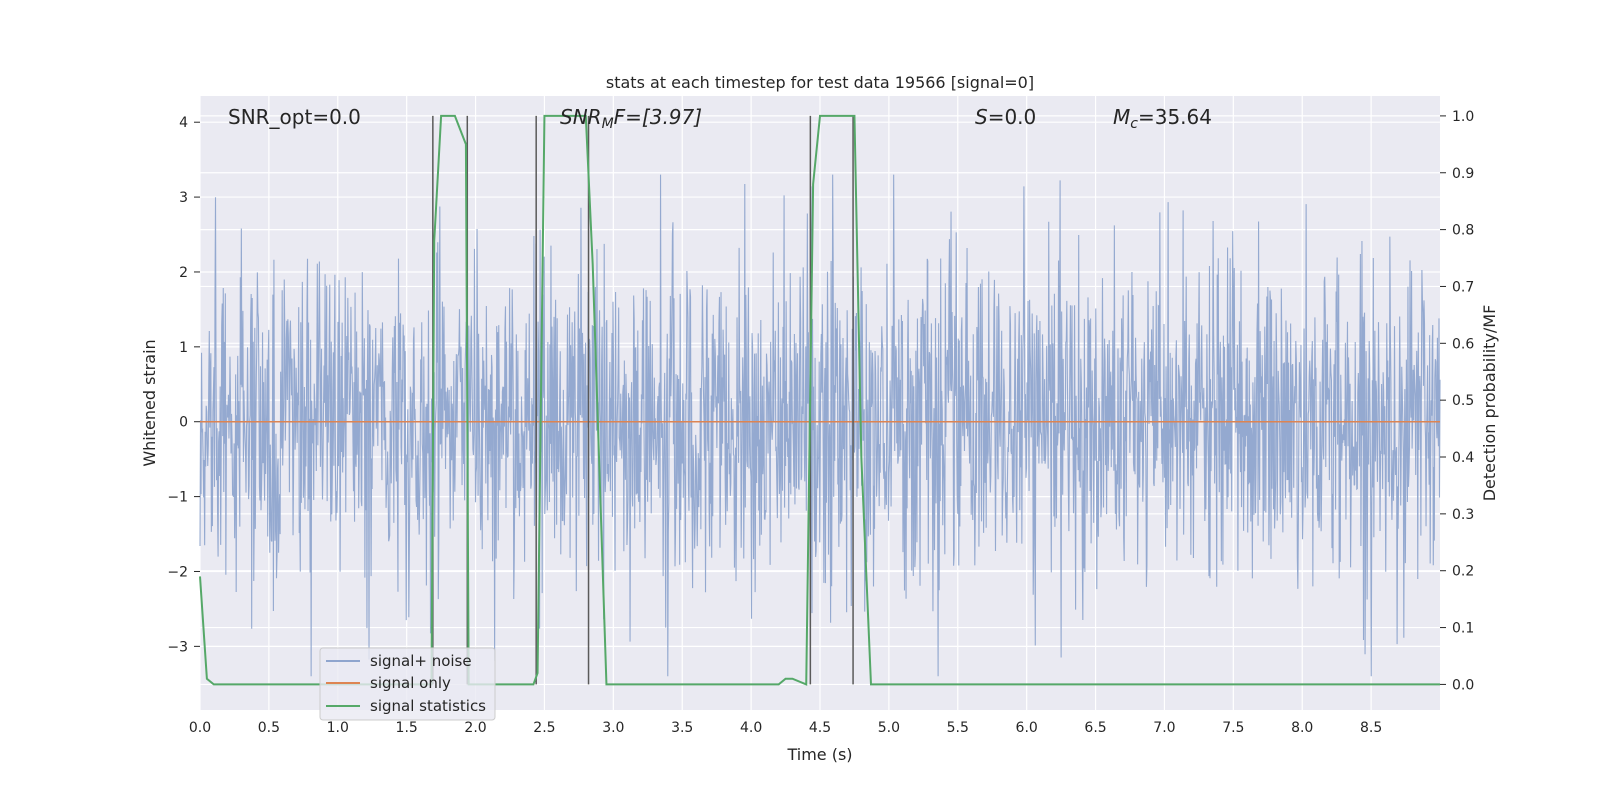  I want to click on y-tick-label: 1, so click(183, 348).